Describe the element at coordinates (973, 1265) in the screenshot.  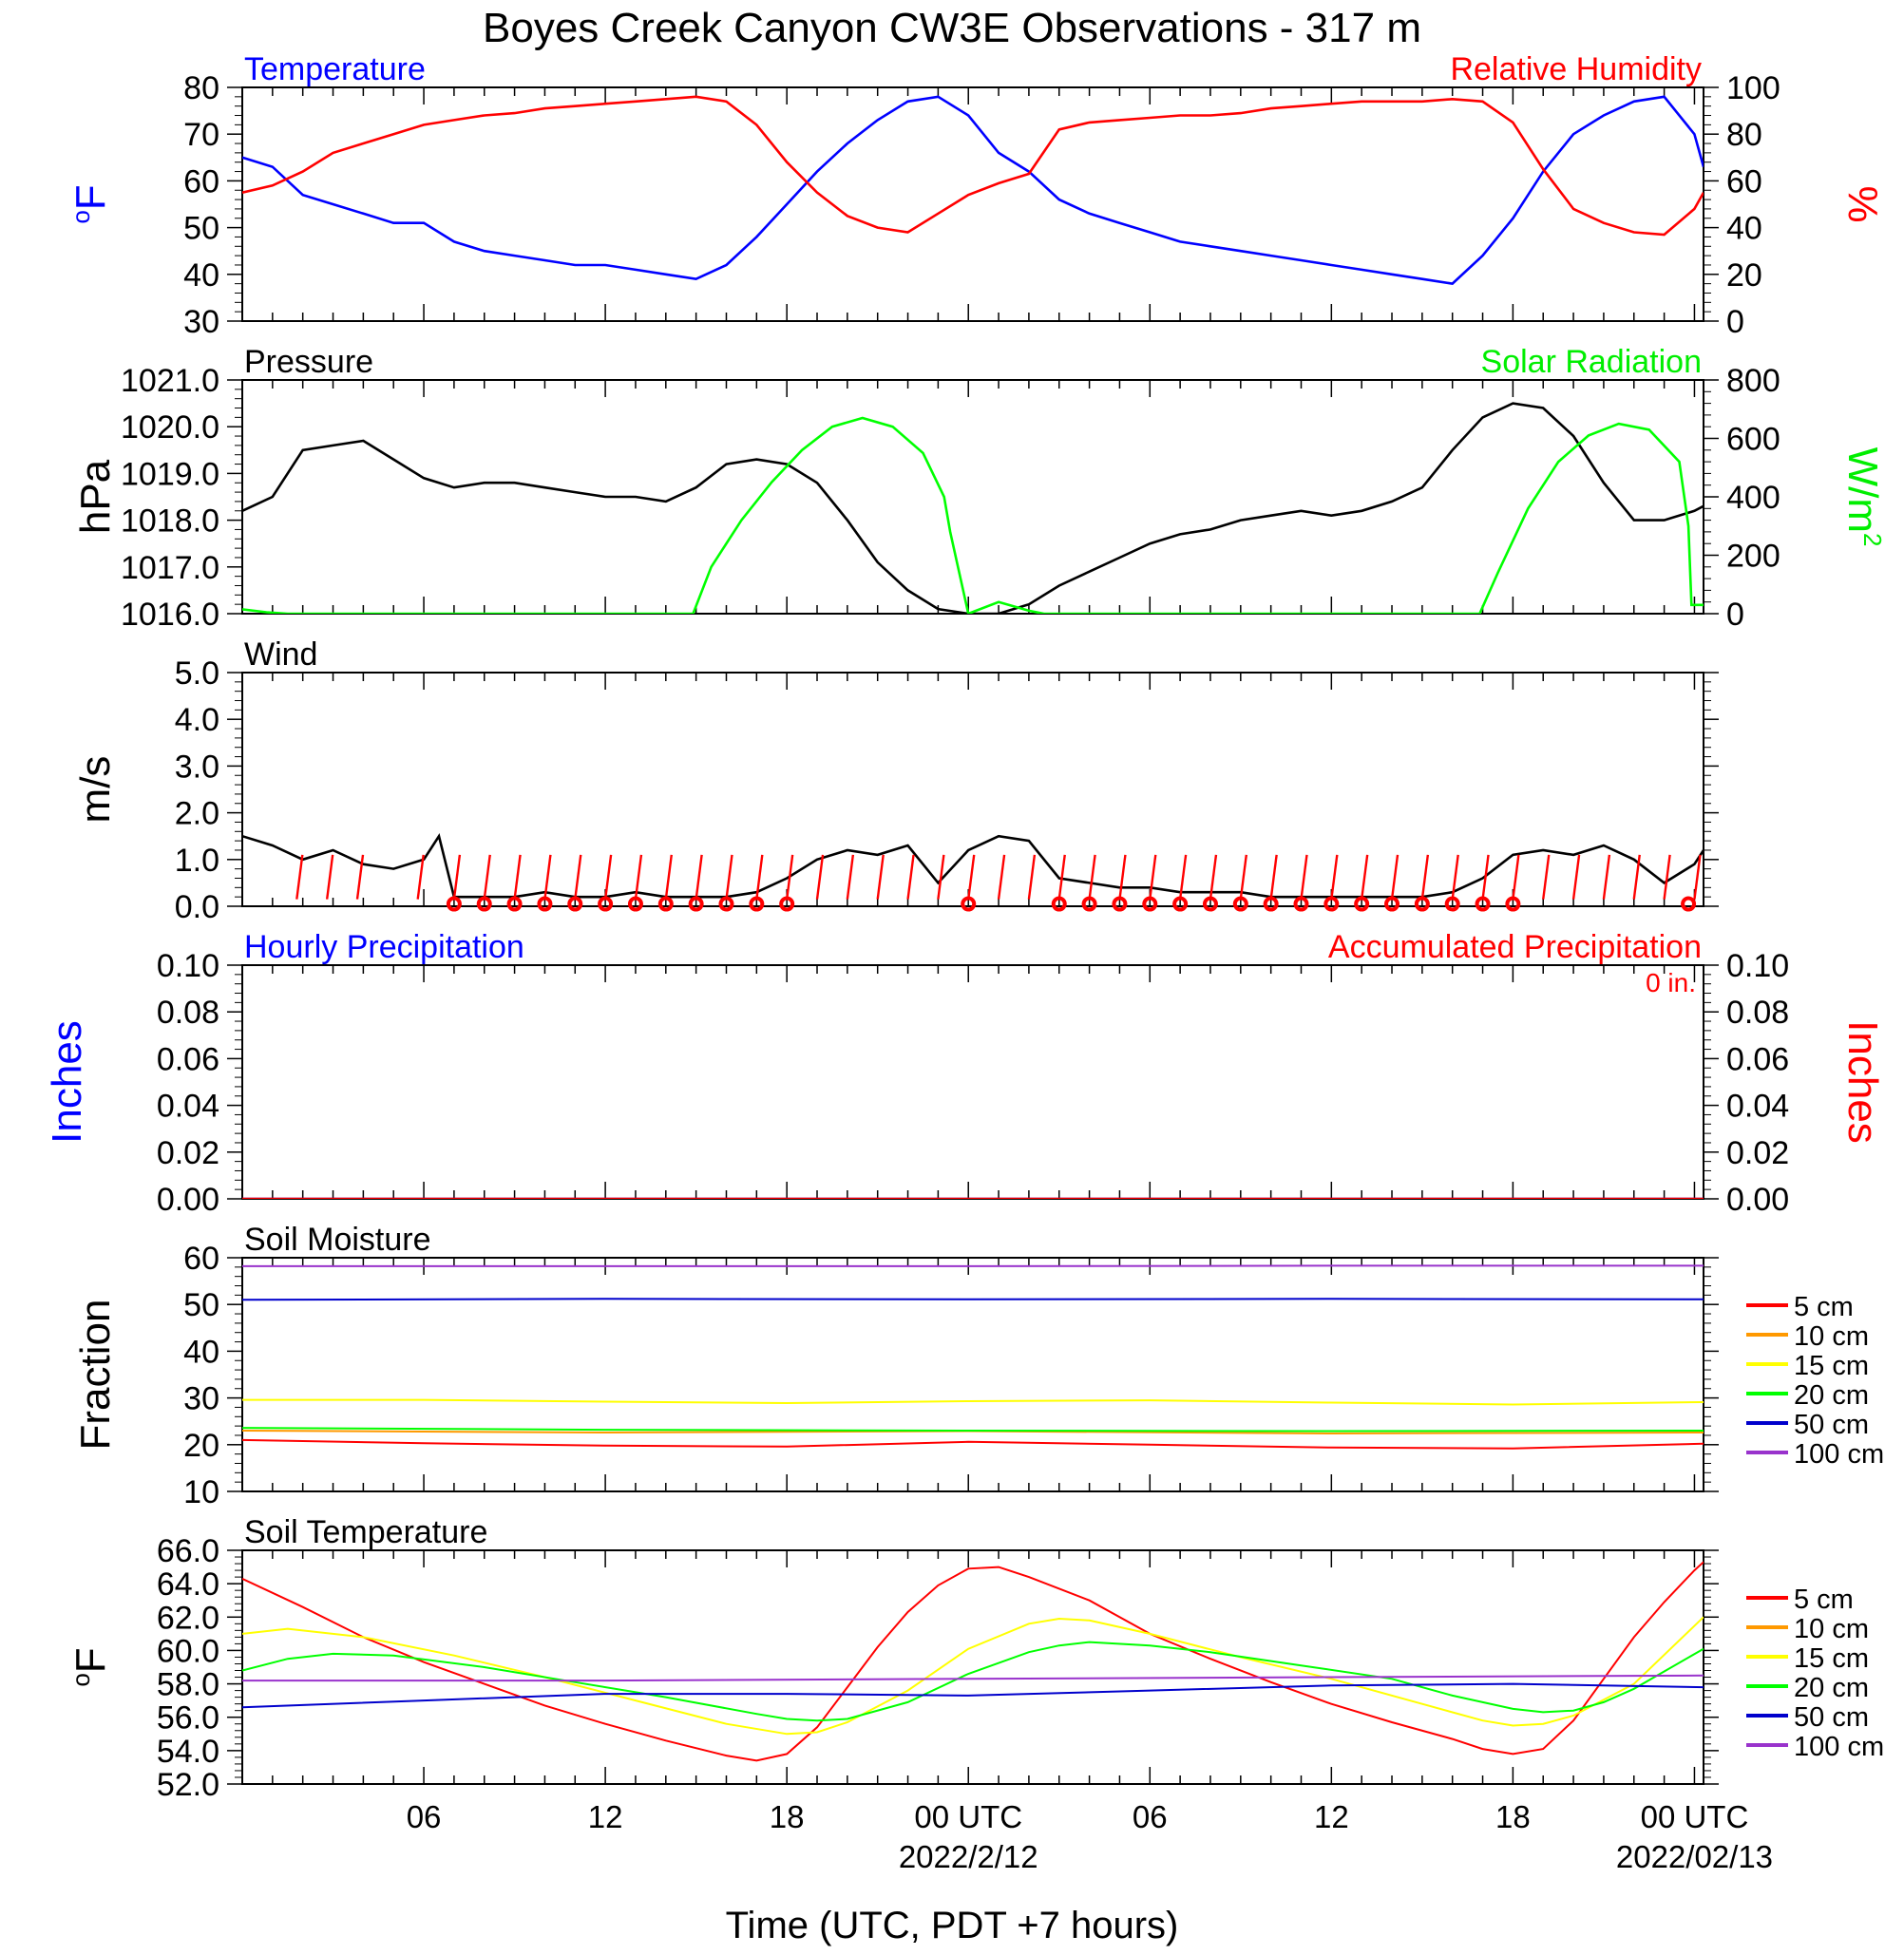
I see `series-100-cm` at that location.